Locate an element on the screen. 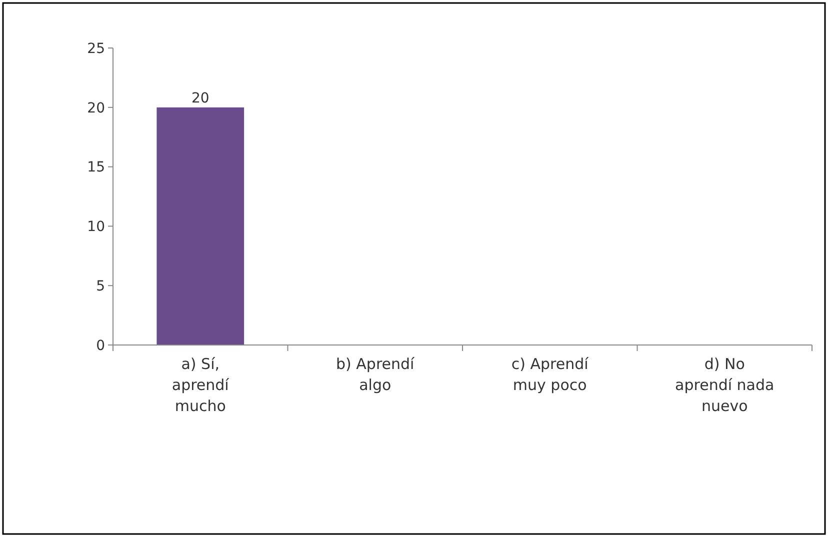  y-tick-label: 15 is located at coordinates (96, 168).